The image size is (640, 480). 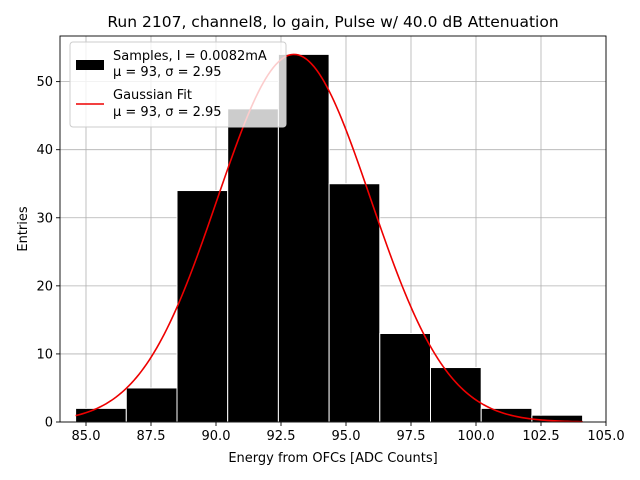 What do you see at coordinates (151, 436) in the screenshot?
I see `x-tick-label: 87.5` at bounding box center [151, 436].